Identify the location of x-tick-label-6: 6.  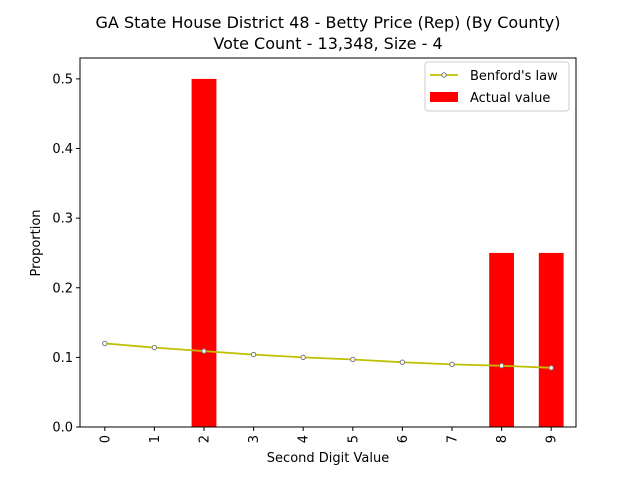
(403, 439).